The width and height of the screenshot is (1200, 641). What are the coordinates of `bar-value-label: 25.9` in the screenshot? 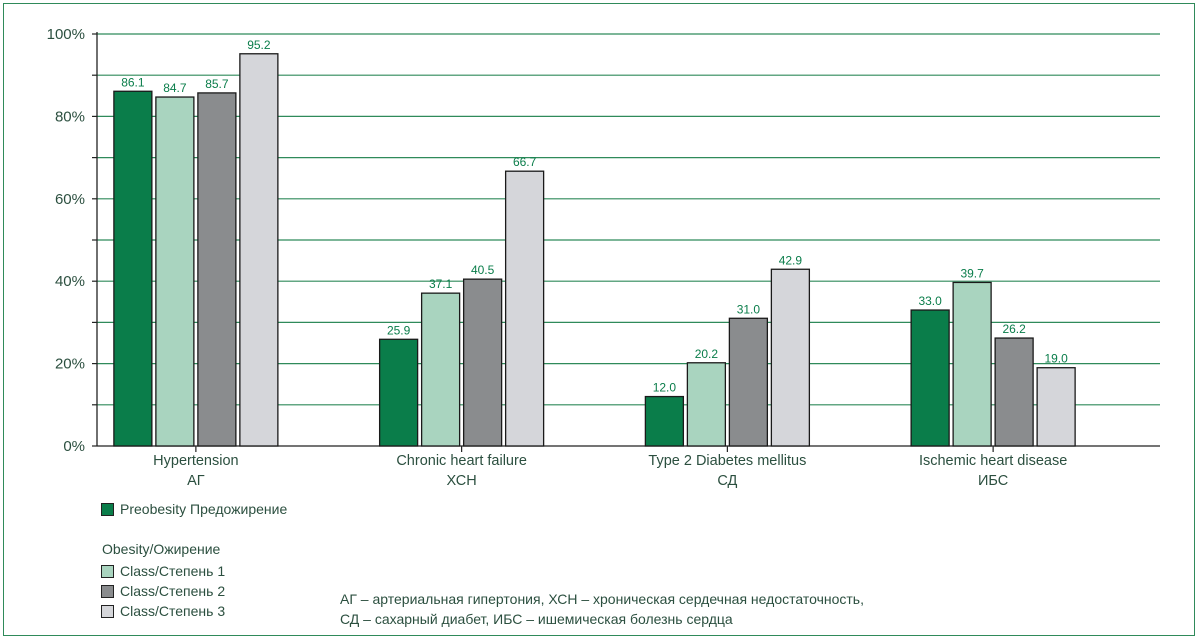 It's located at (399, 330).